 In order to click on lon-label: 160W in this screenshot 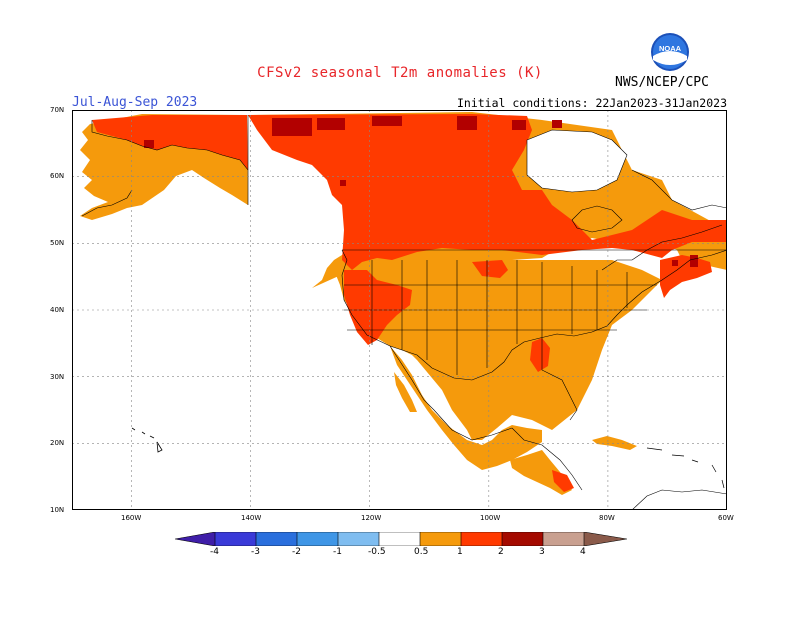, I will do `click(131, 518)`.